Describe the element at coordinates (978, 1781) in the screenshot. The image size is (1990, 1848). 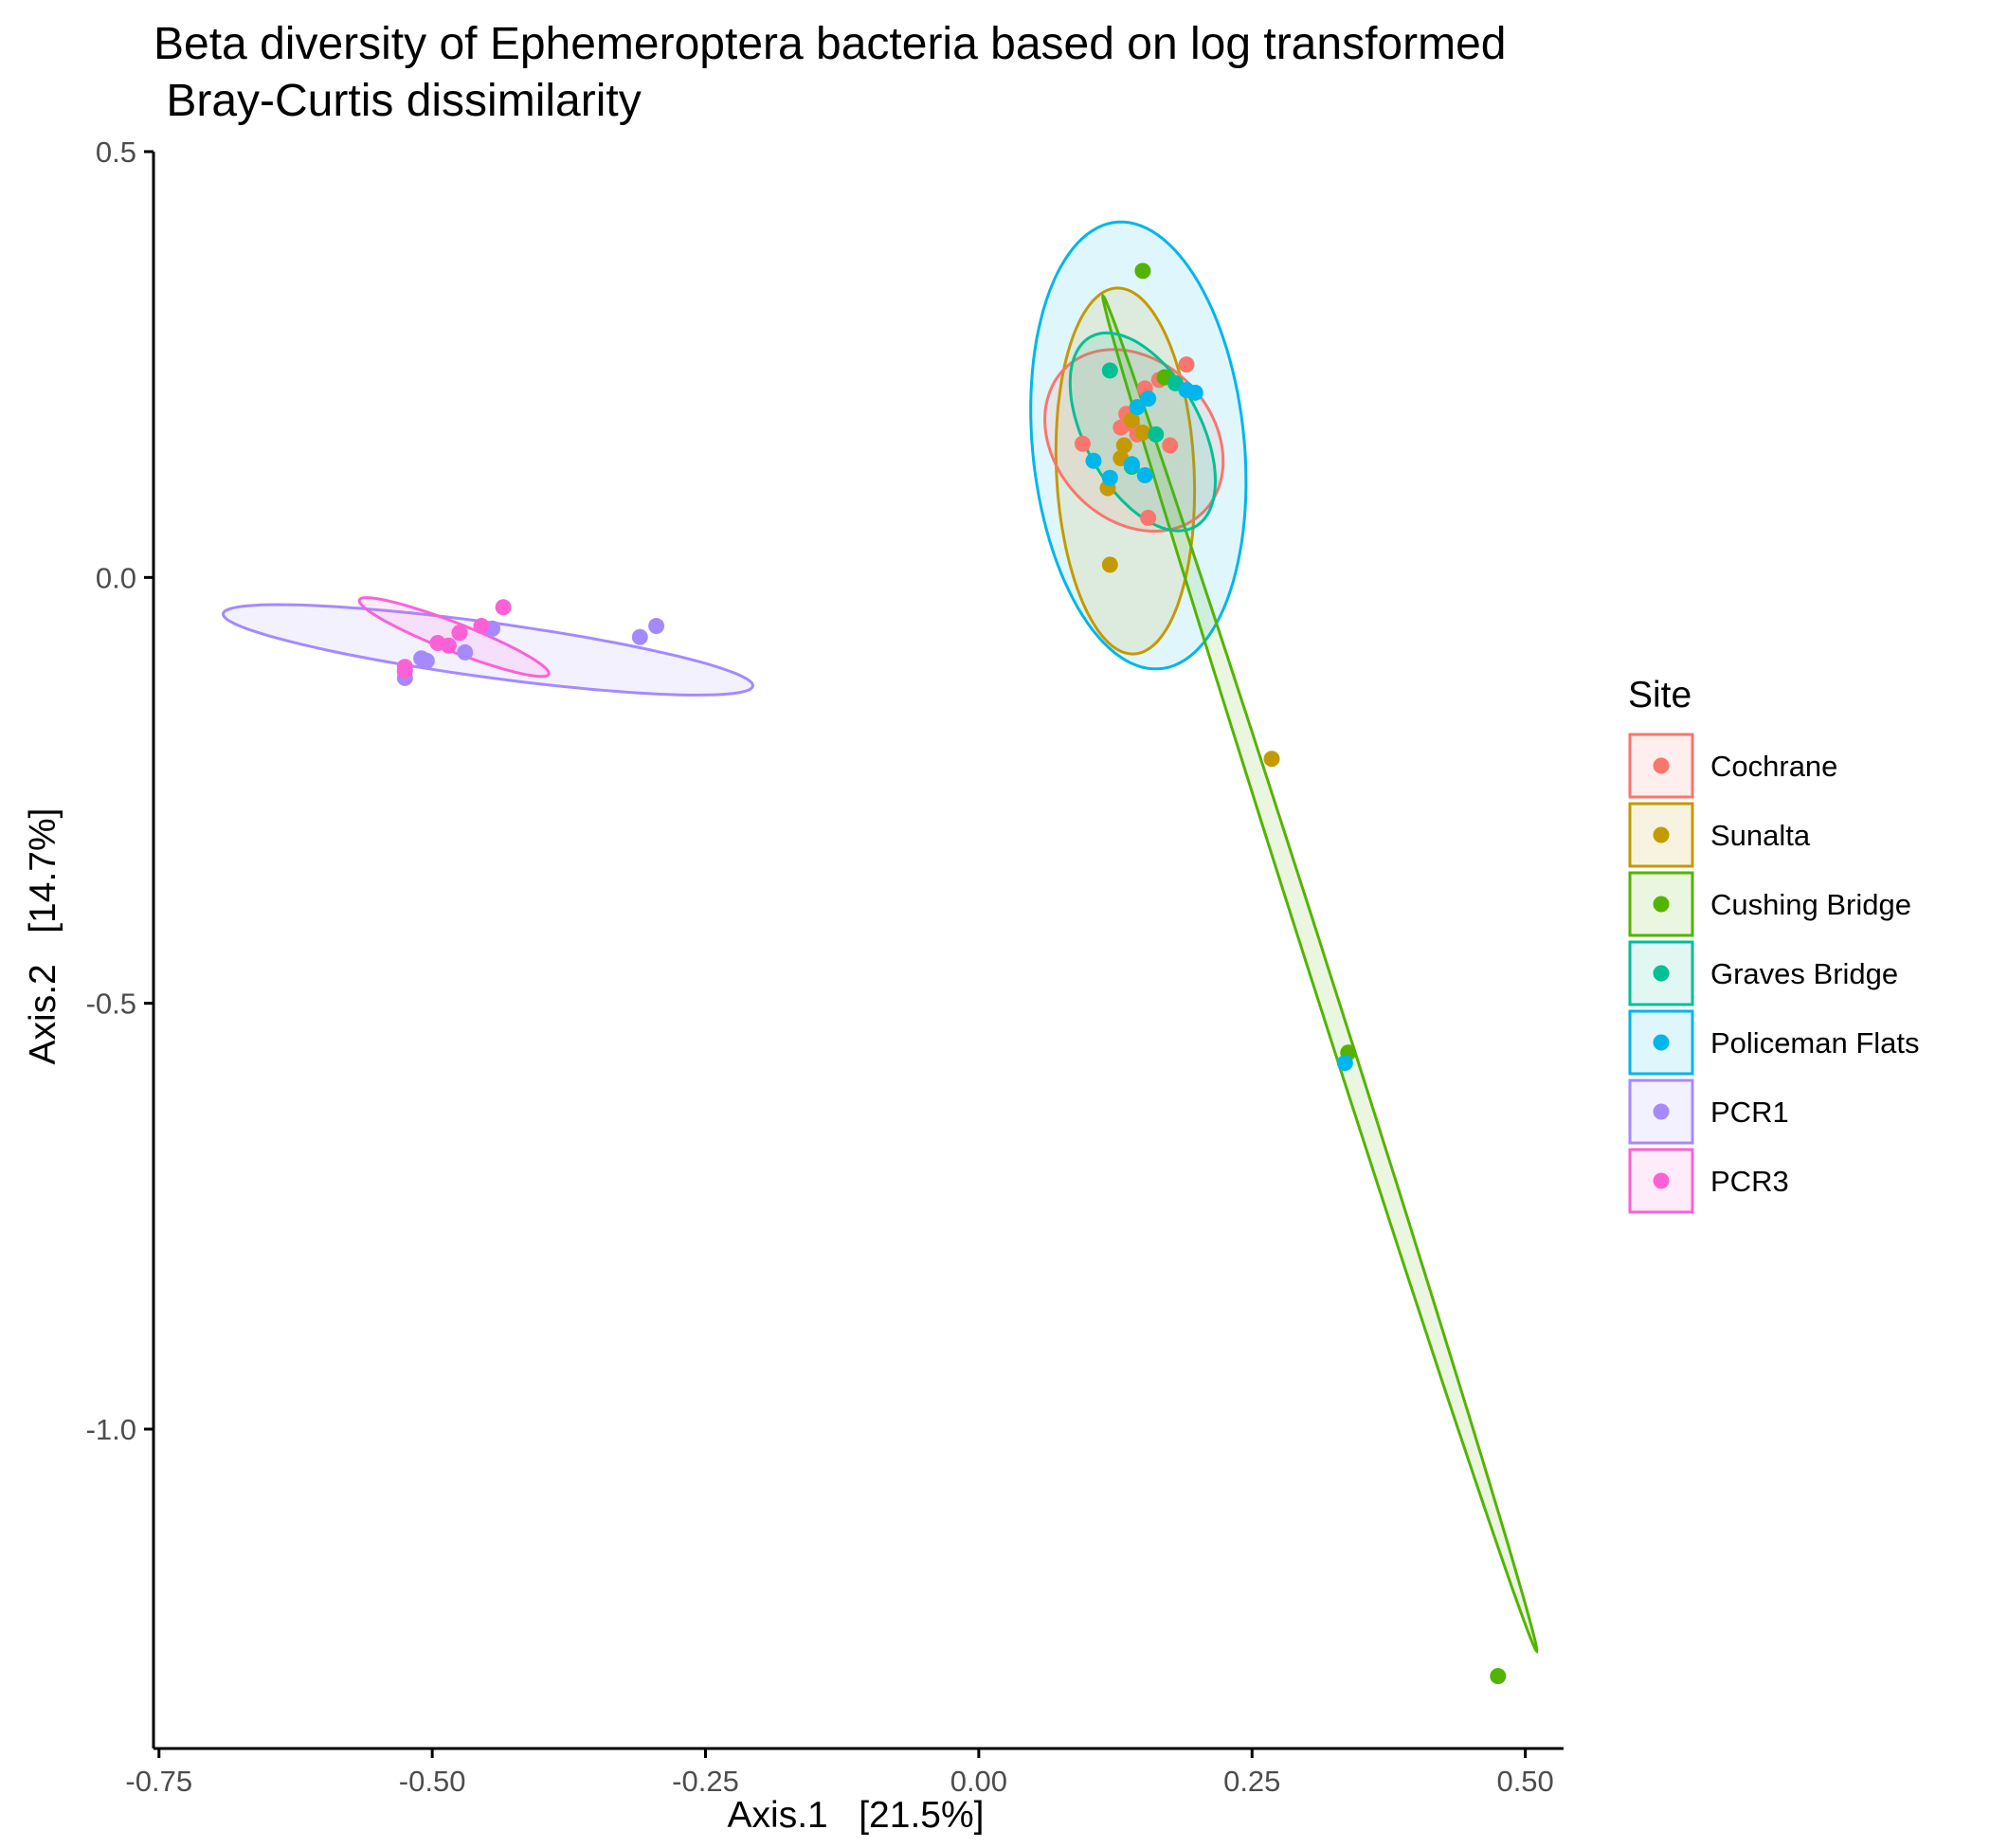
I see `x-tick-label: 0.00` at that location.